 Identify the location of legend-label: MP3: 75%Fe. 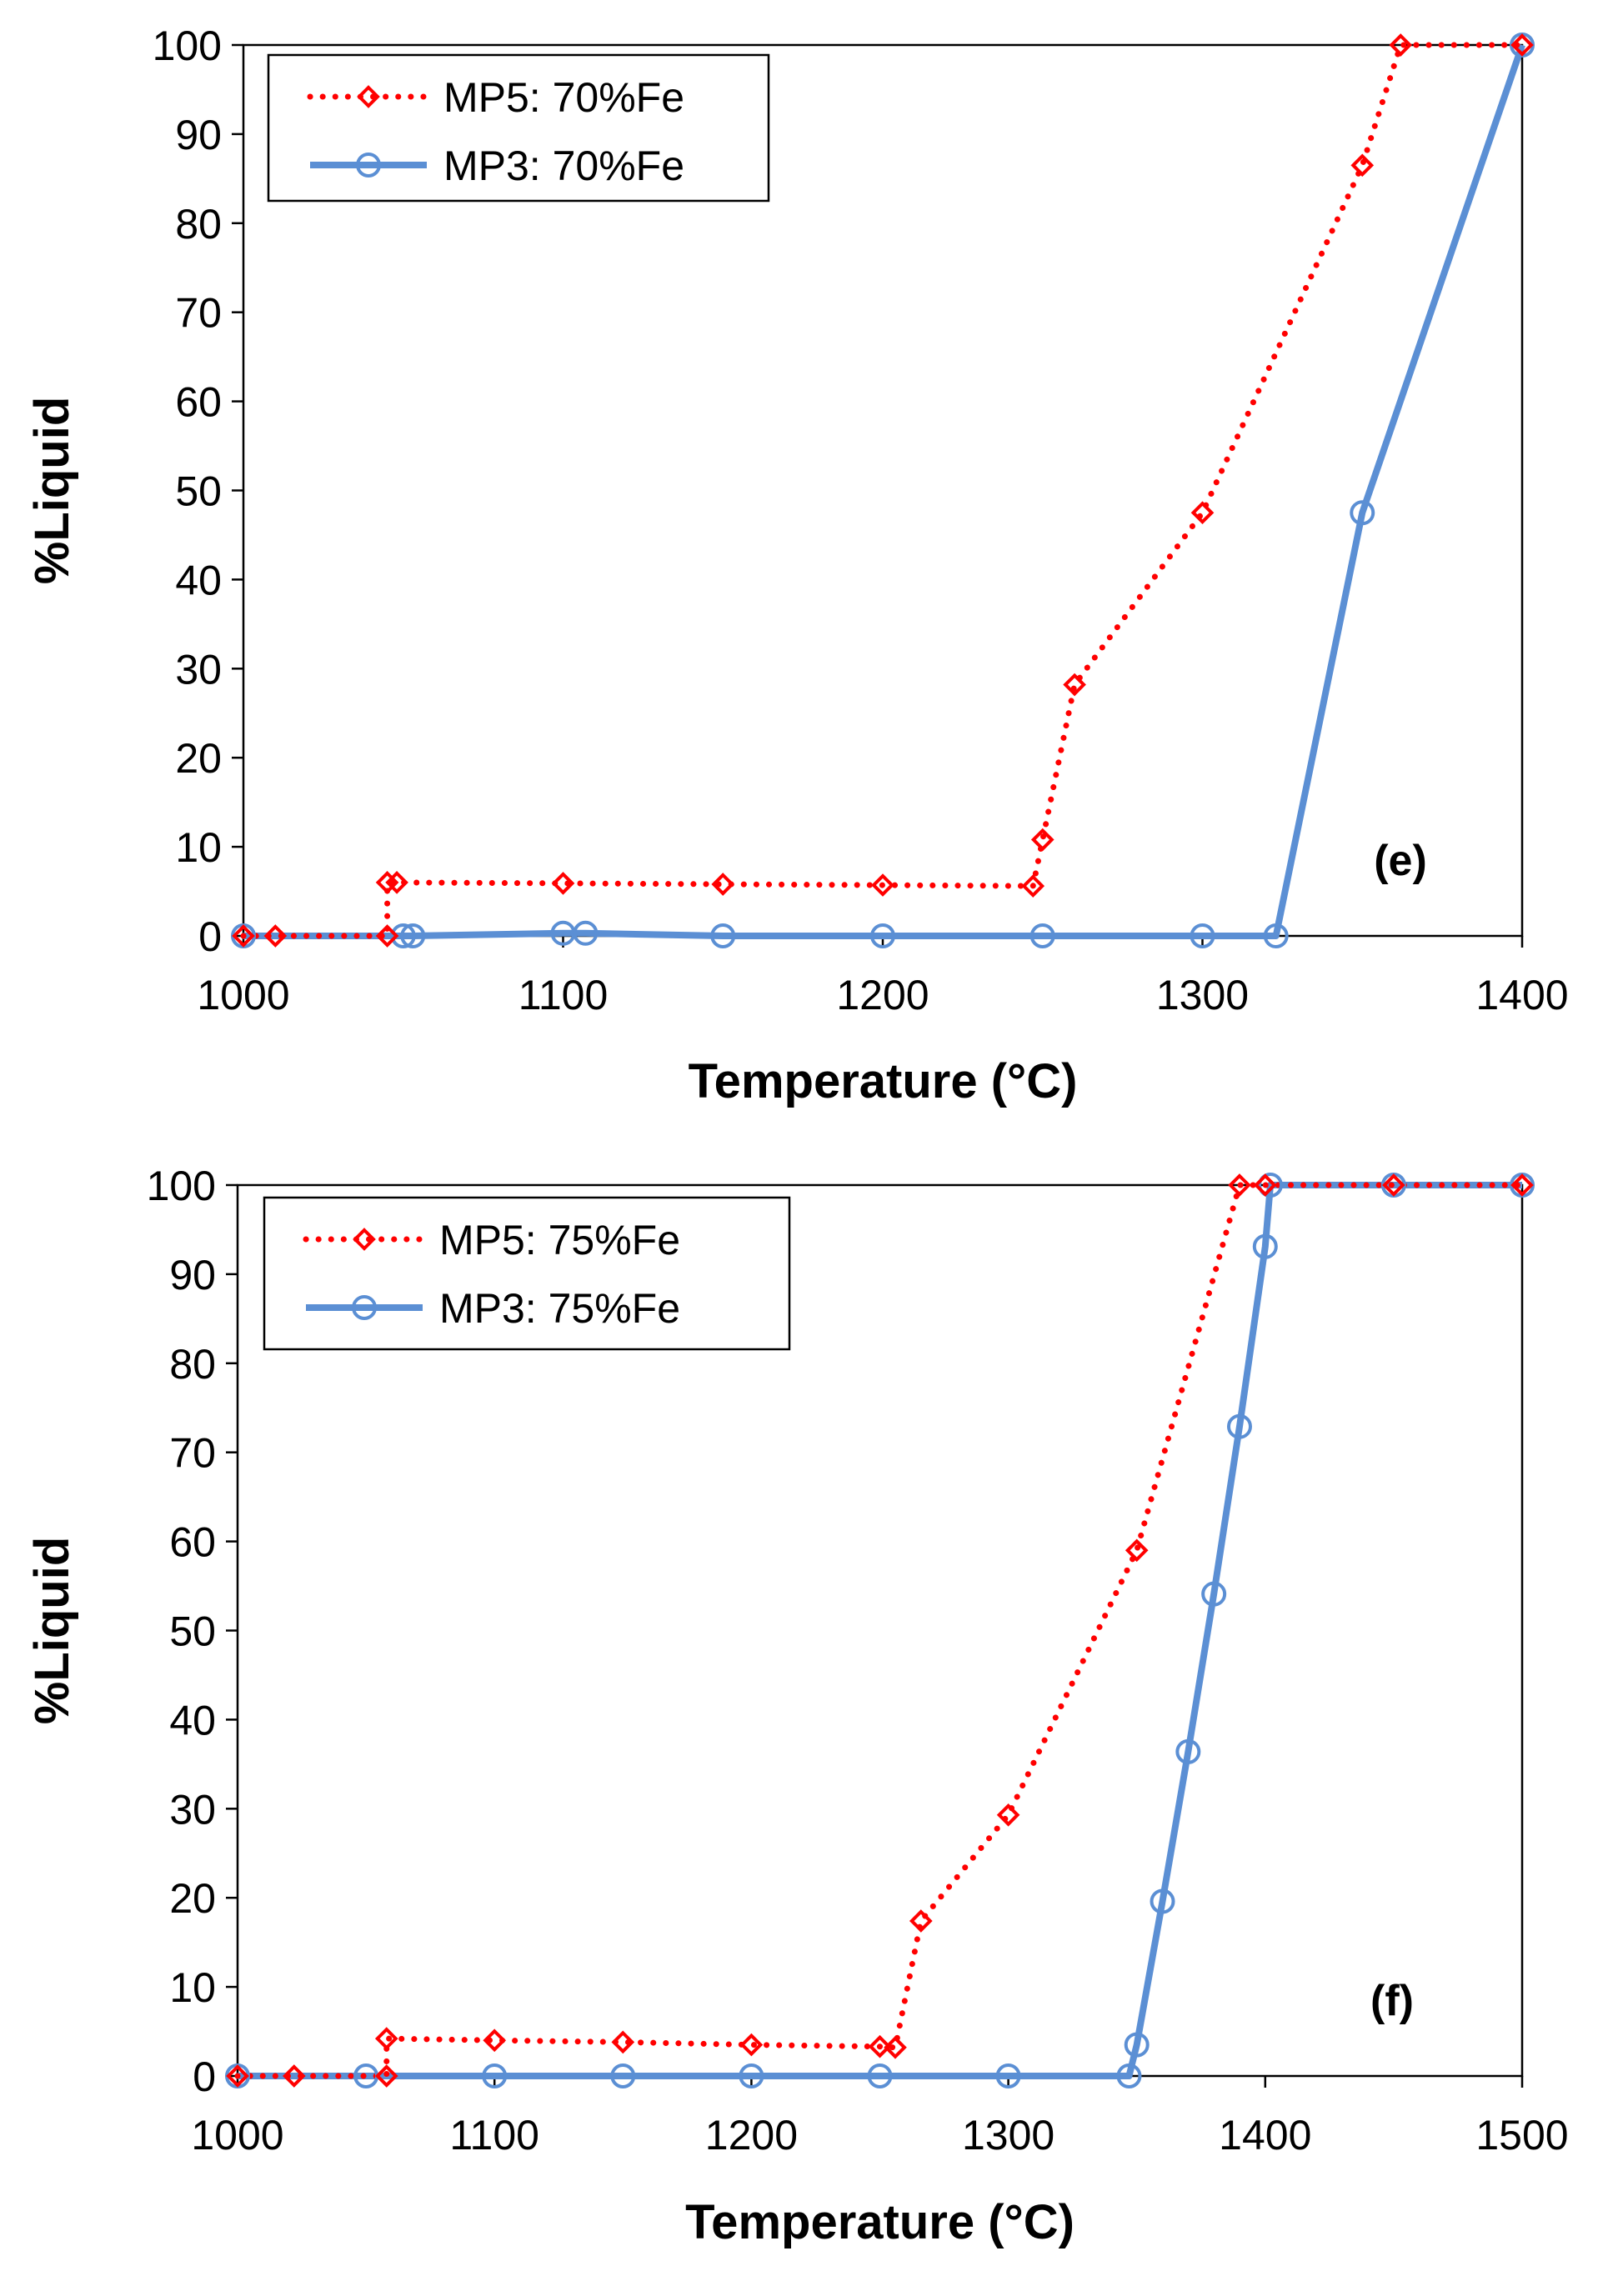
(559, 1308).